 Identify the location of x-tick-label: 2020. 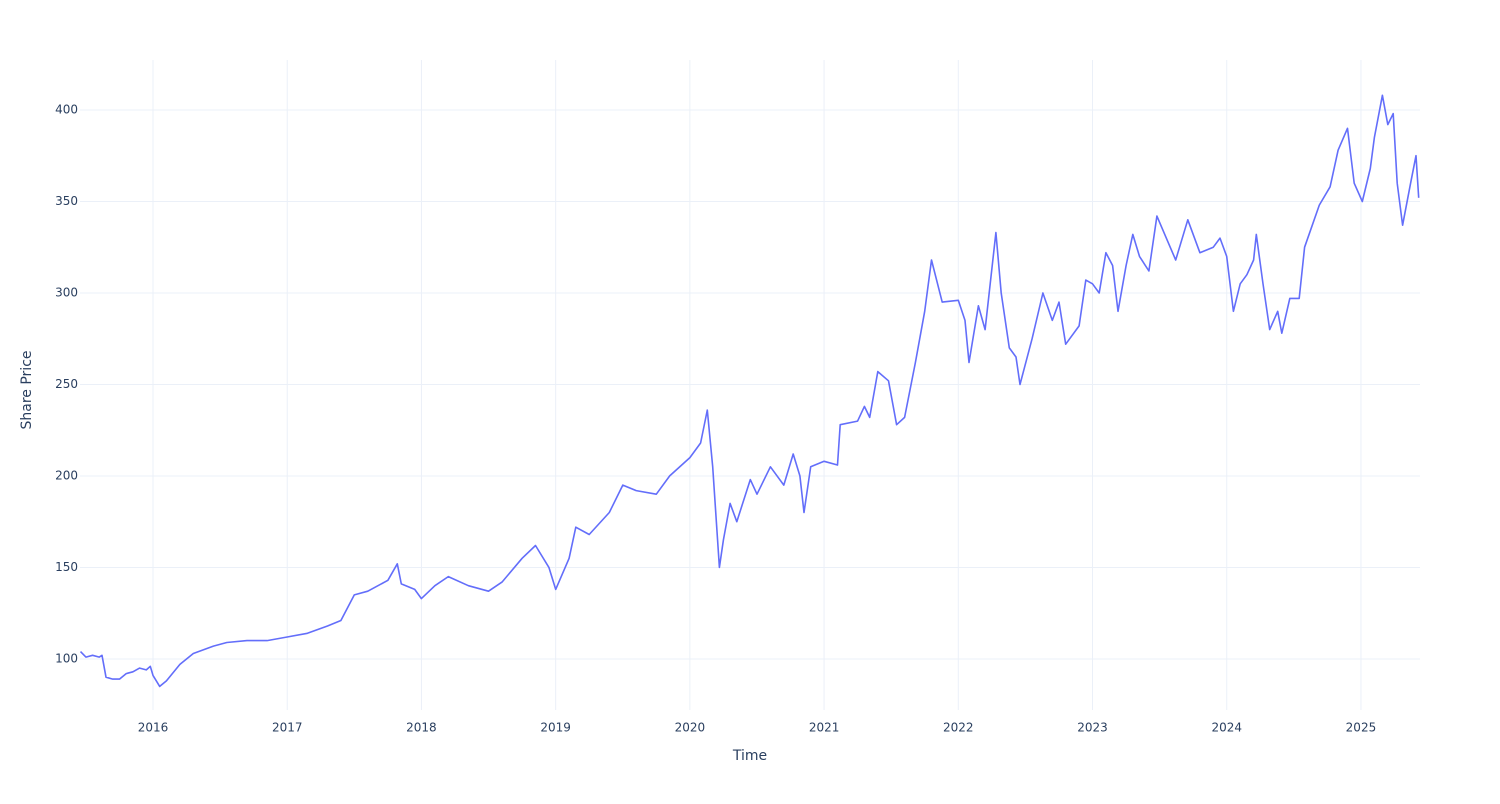
(690, 728).